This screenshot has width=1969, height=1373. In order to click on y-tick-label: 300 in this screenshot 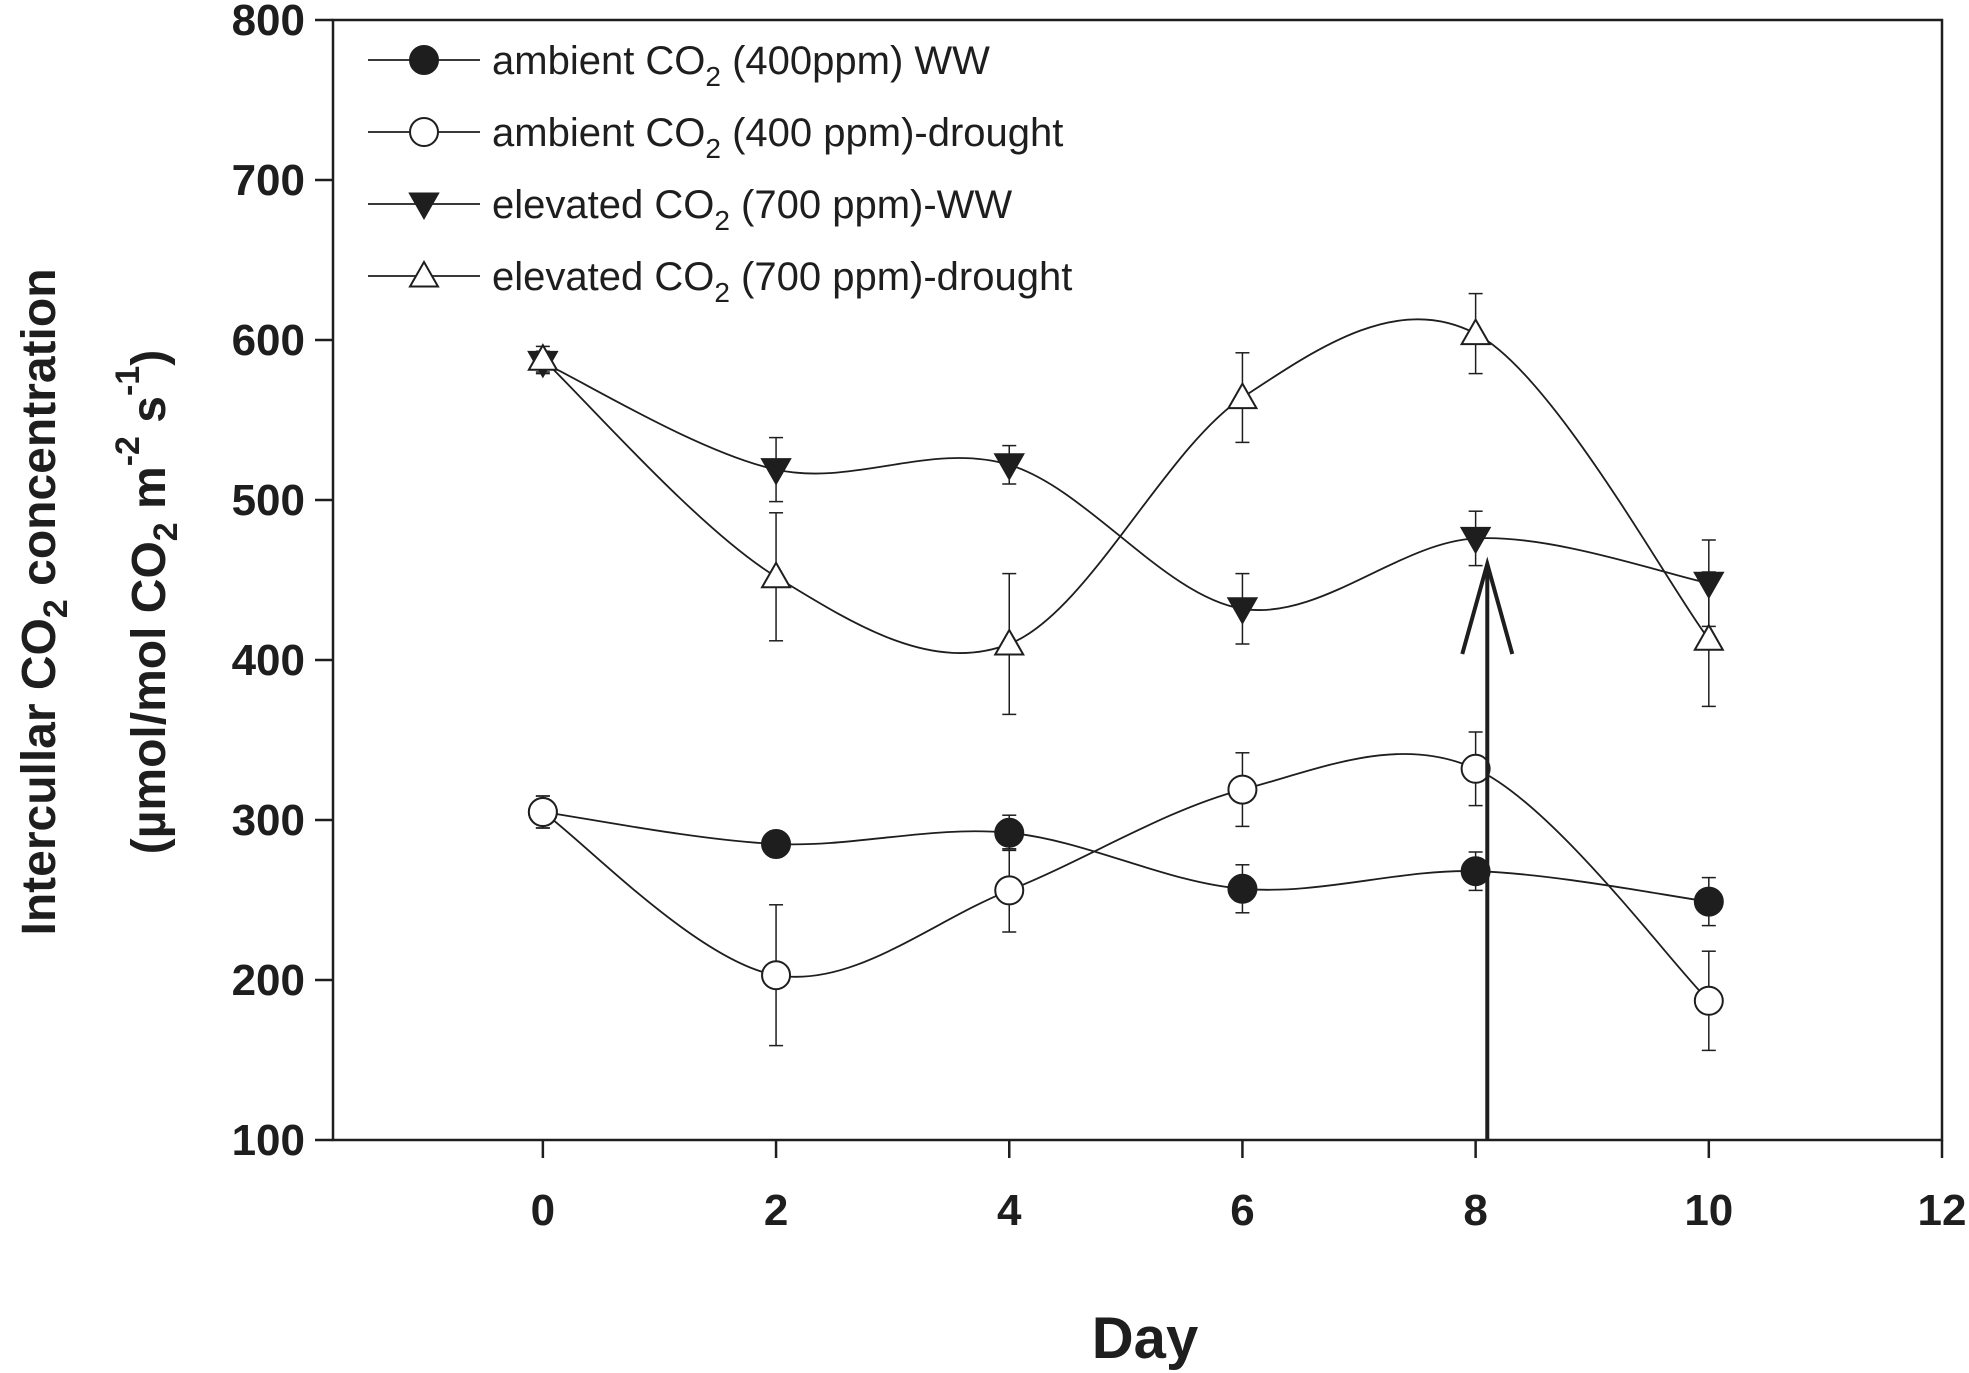, I will do `click(268, 820)`.